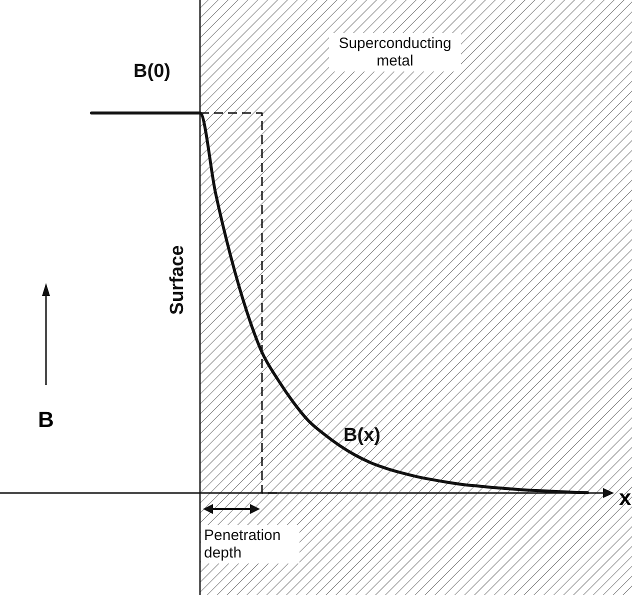 The height and width of the screenshot is (595, 632). What do you see at coordinates (395, 52) in the screenshot?
I see `text: Superconducting metal` at bounding box center [395, 52].